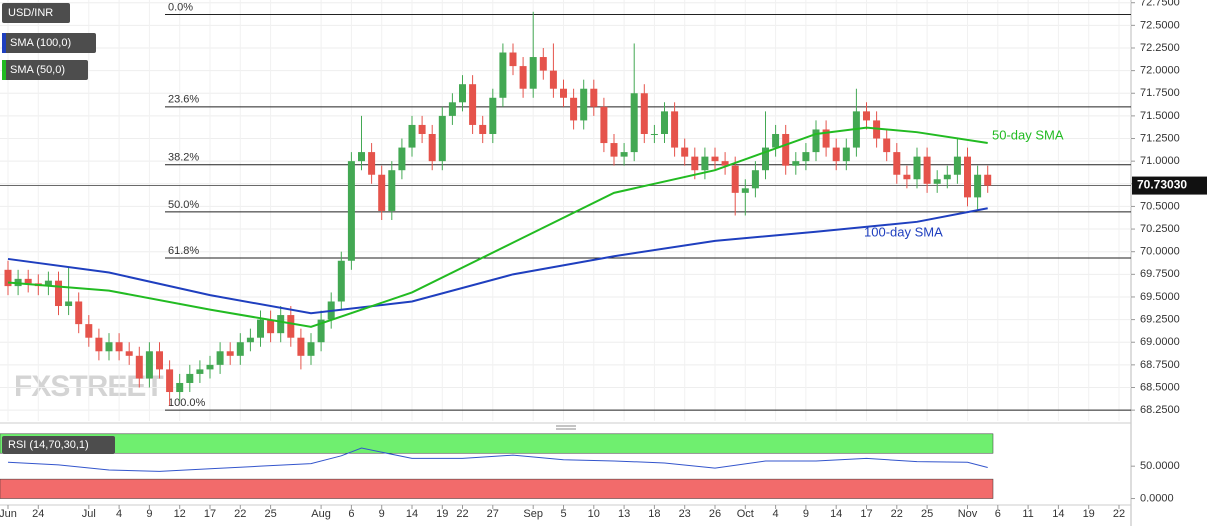  Describe the element at coordinates (183, 158) in the screenshot. I see `fib-label: 38.2%` at that location.